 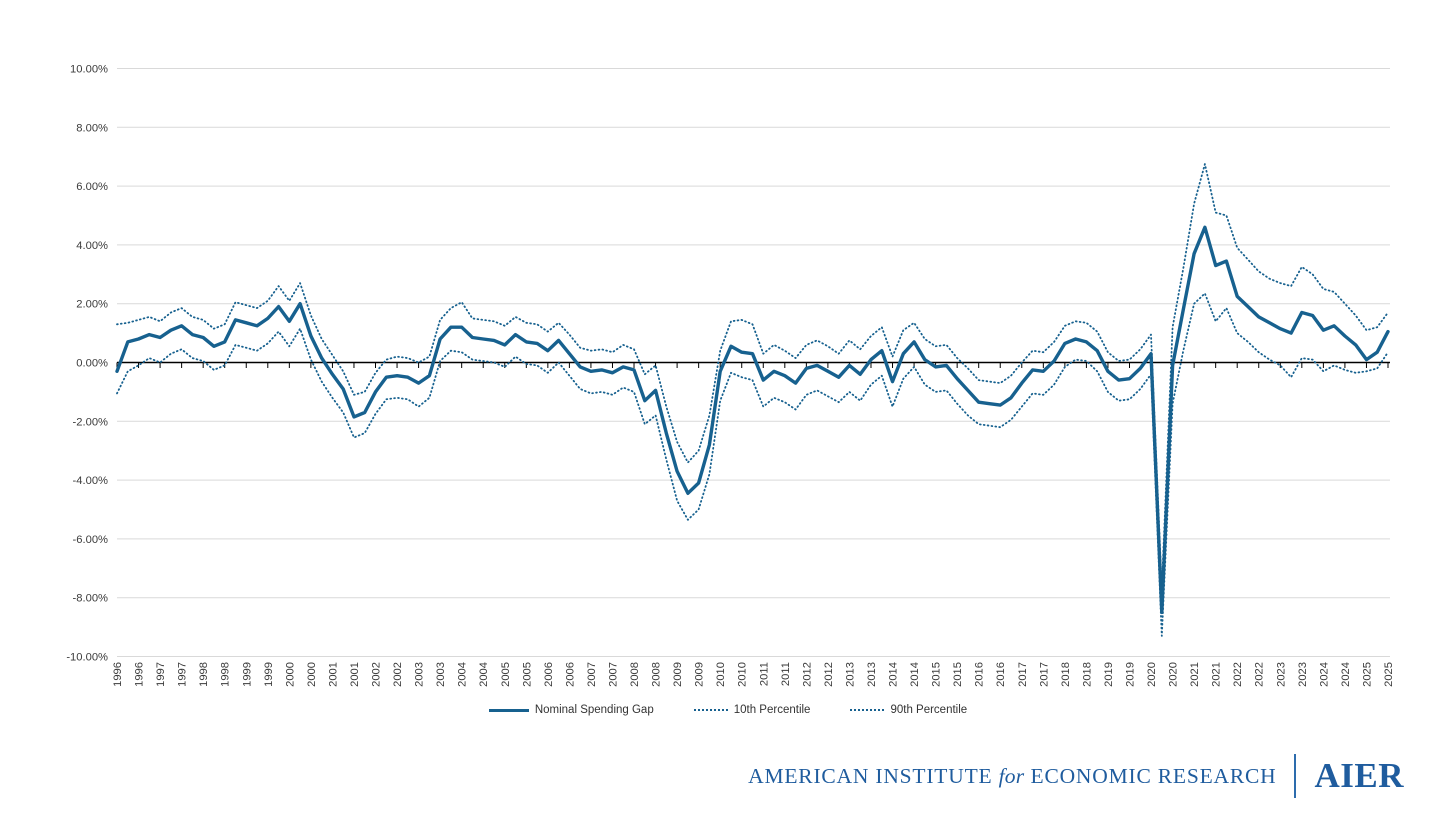 I want to click on institute-name-part2: ECONOMIC RESEARCH, so click(x=1153, y=775).